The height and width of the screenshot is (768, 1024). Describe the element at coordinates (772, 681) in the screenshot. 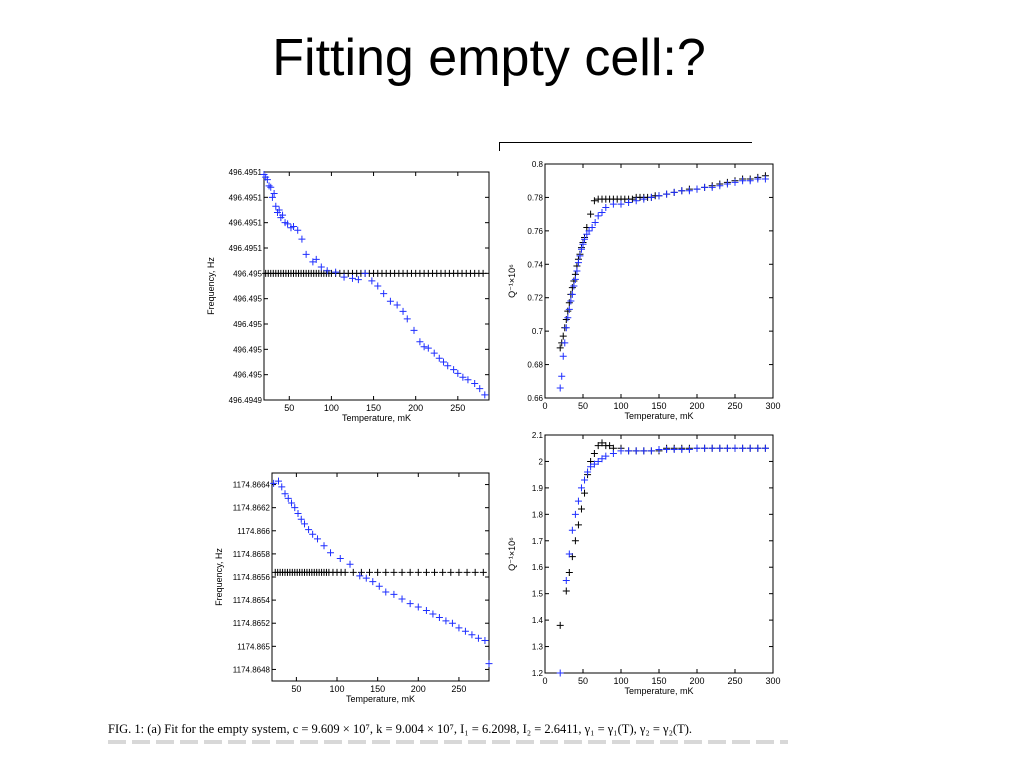

I see `x-tick-label: 300` at that location.